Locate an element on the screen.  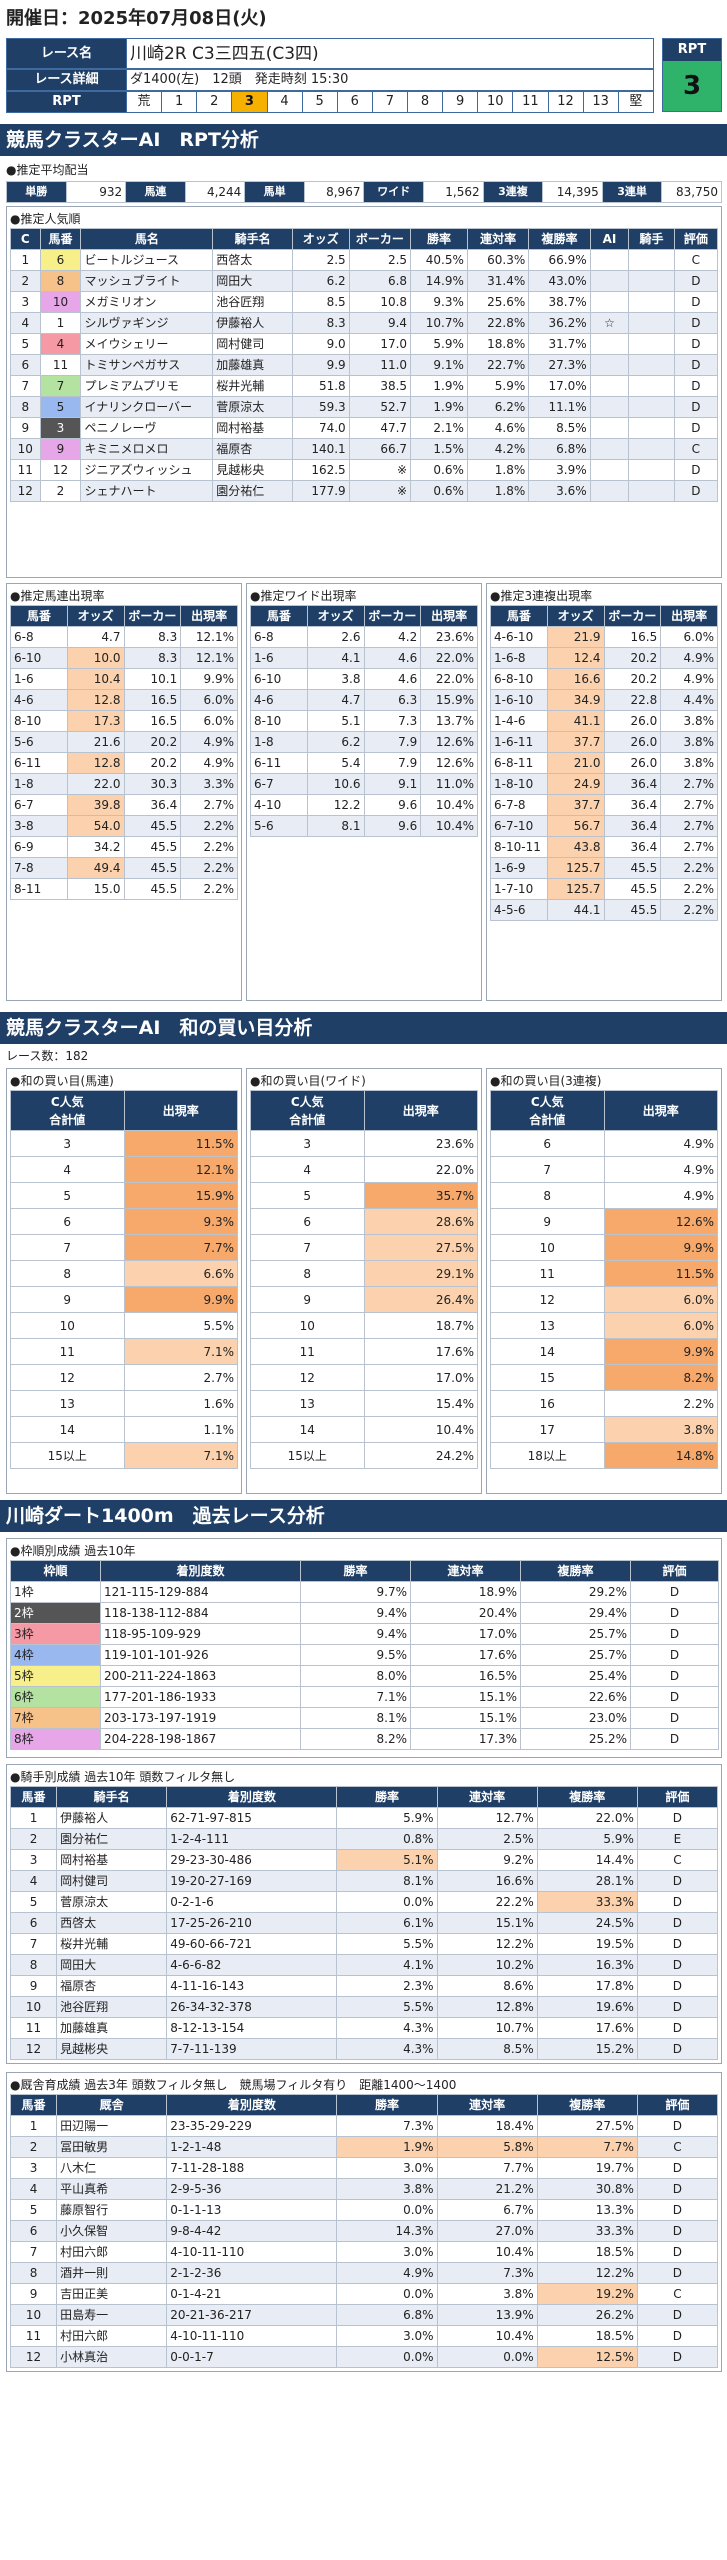
table-cell: 9 is located at coordinates (67, 1299).